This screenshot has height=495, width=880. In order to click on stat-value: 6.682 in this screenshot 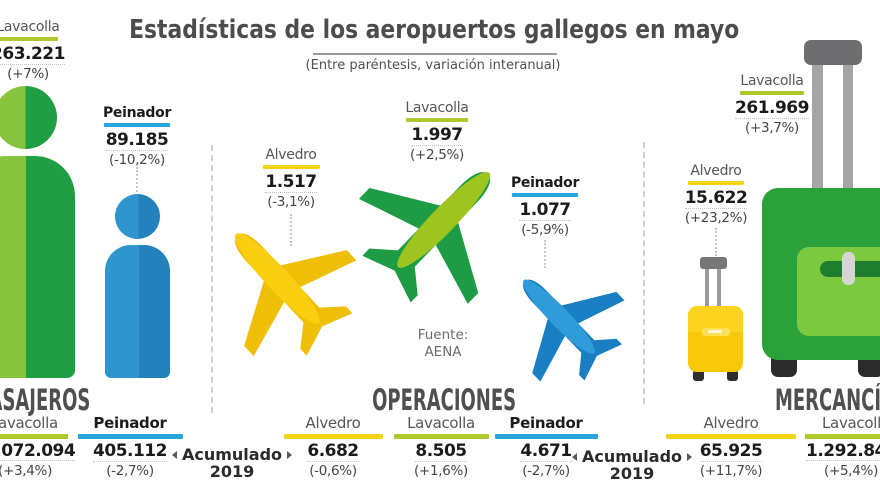, I will do `click(333, 451)`.